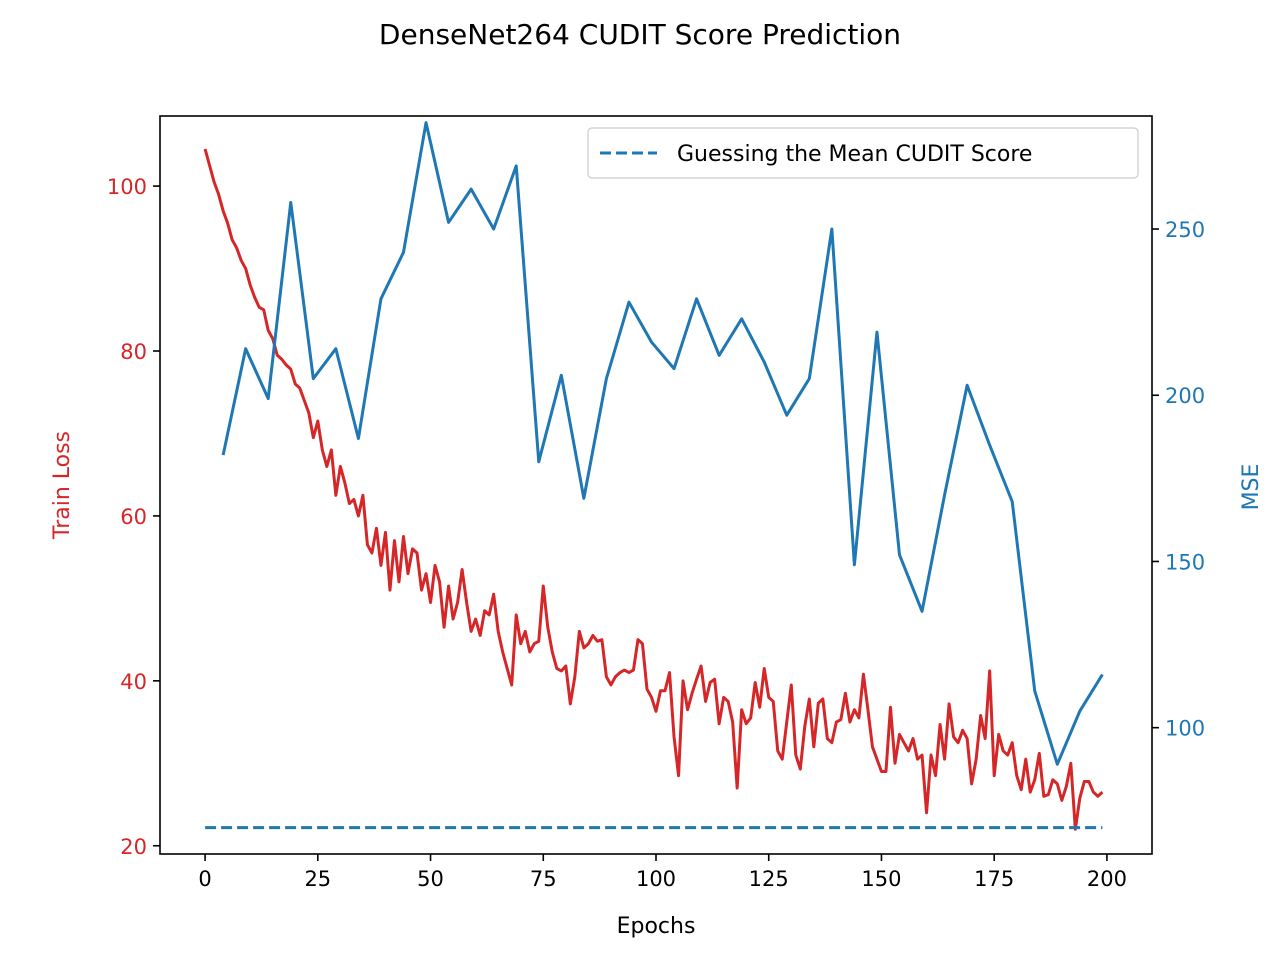 Image resolution: width=1280 pixels, height=960 pixels. What do you see at coordinates (1185, 562) in the screenshot?
I see `right-y-tick-label: 150` at bounding box center [1185, 562].